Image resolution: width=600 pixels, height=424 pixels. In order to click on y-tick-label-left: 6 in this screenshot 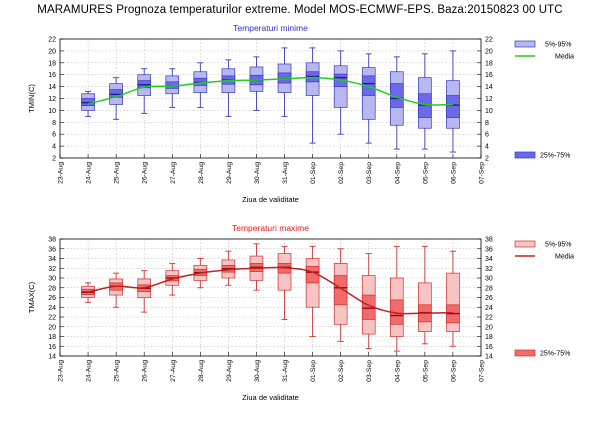, I will do `click(54, 135)`.